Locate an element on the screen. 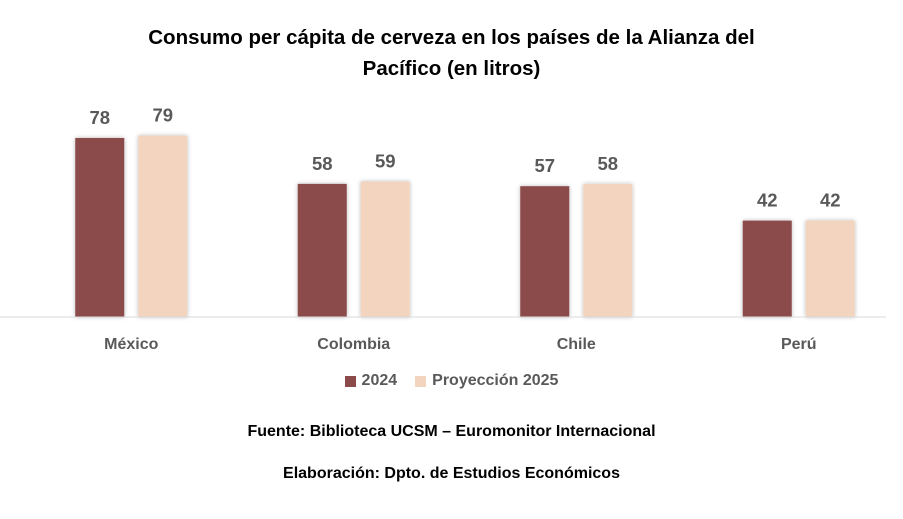 Image resolution: width=903 pixels, height=519 pixels. legend-label-2024: 2024 is located at coordinates (379, 380).